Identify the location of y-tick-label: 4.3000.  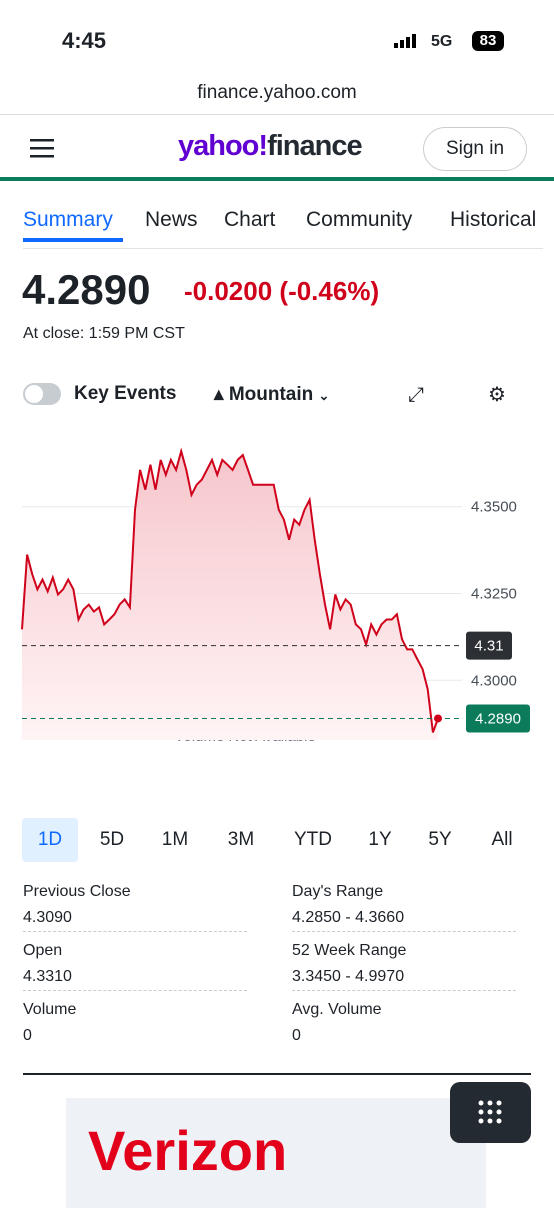
(494, 680).